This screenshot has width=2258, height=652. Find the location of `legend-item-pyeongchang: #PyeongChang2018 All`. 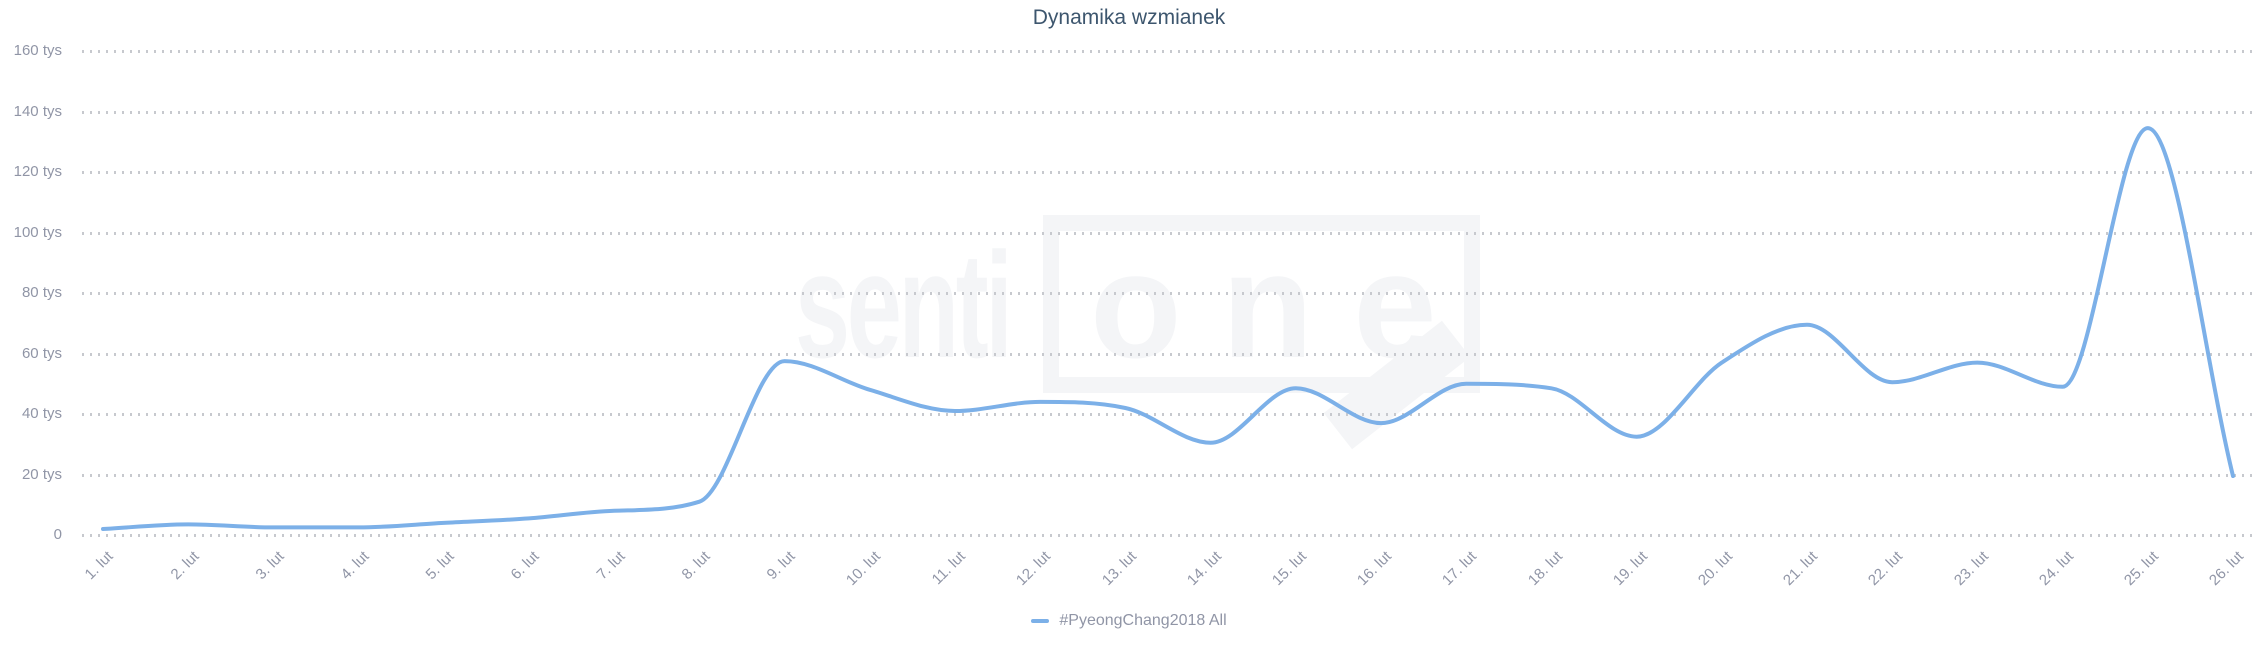

legend-item-pyeongchang: #PyeongChang2018 All is located at coordinates (1129, 621).